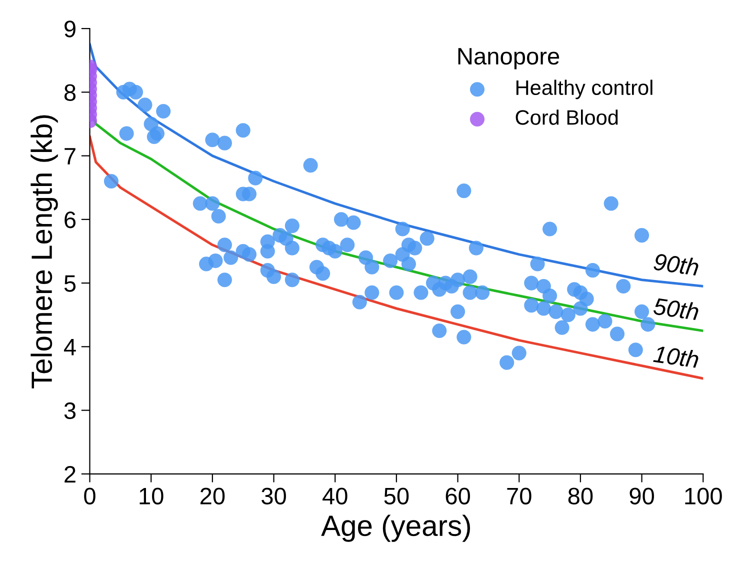 The height and width of the screenshot is (571, 748). Describe the element at coordinates (44, 251) in the screenshot. I see `y-axis-title: Telomere Length (kb)` at that location.